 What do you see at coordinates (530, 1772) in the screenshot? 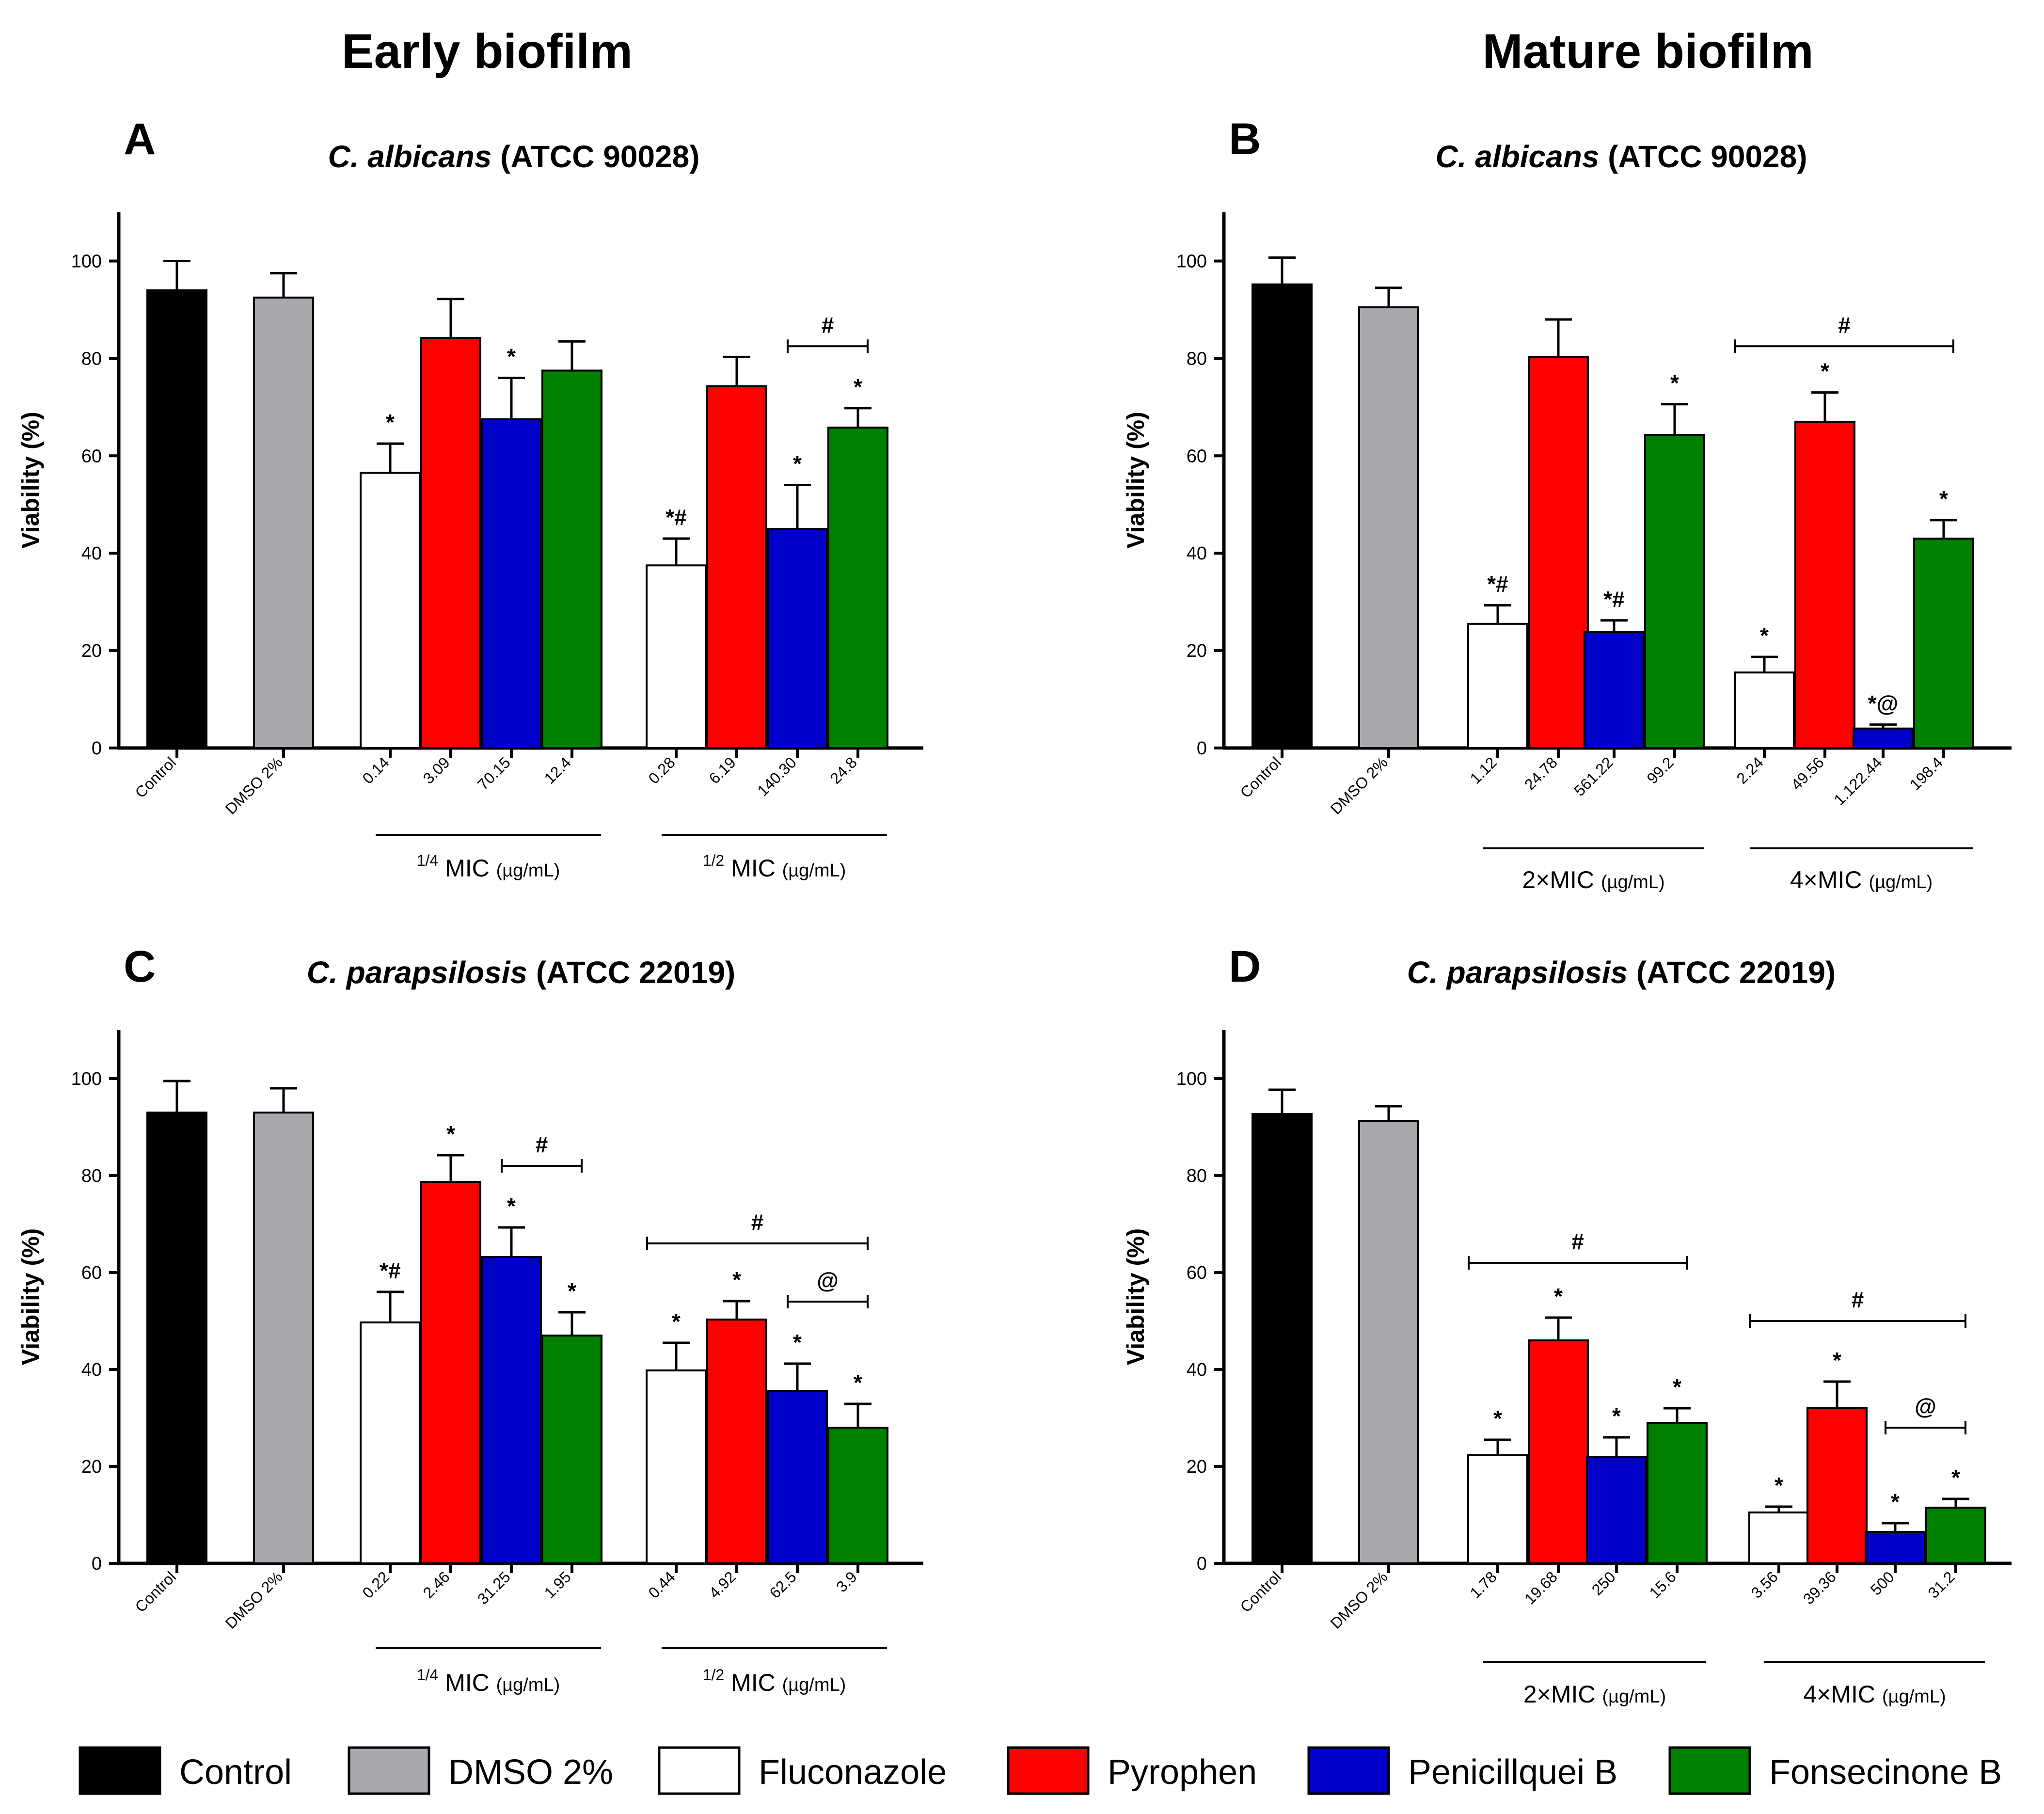
I see `legend-label: DMSO 2%` at bounding box center [530, 1772].